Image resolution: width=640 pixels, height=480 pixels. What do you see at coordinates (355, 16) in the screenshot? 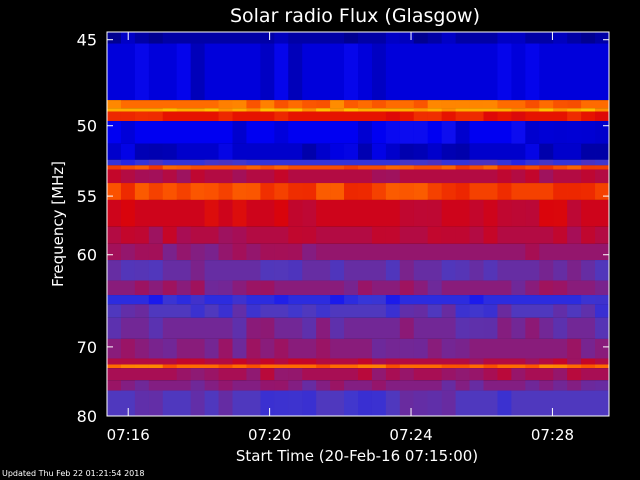
I see `chart-title: Solar radio Flux (Glasgow)` at bounding box center [355, 16].